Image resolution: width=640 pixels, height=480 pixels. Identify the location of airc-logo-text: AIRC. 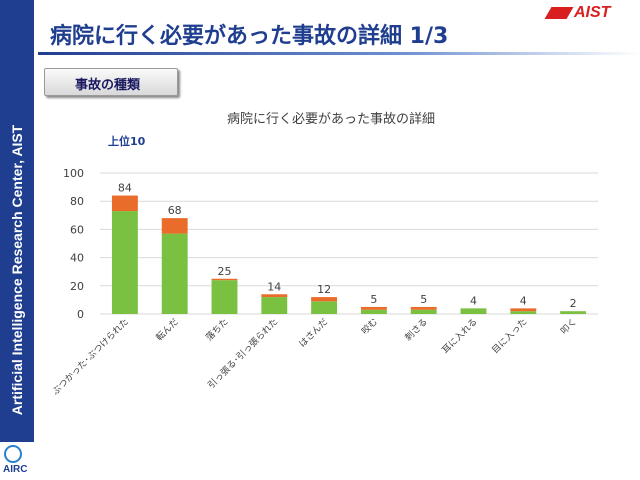
(15, 469).